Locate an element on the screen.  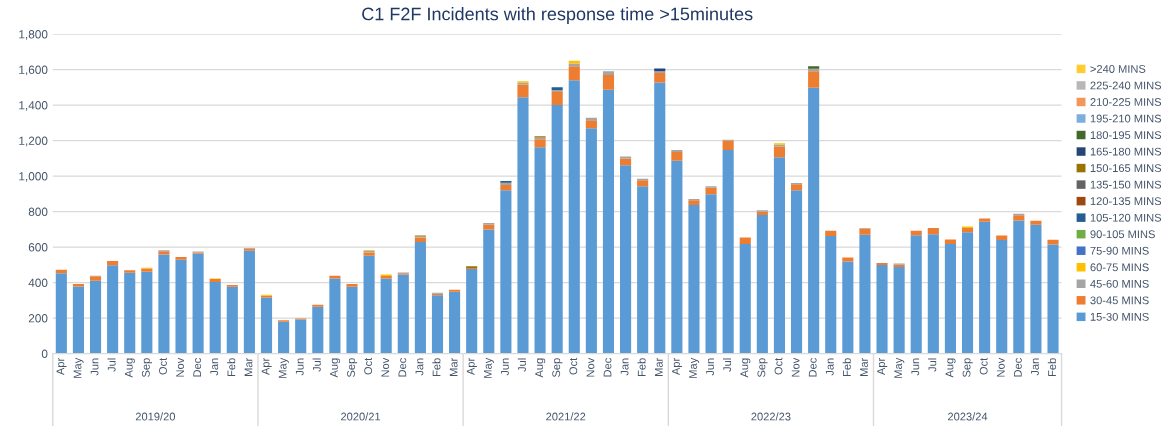
legend-label: 60-75 MINS is located at coordinates (1119, 267).